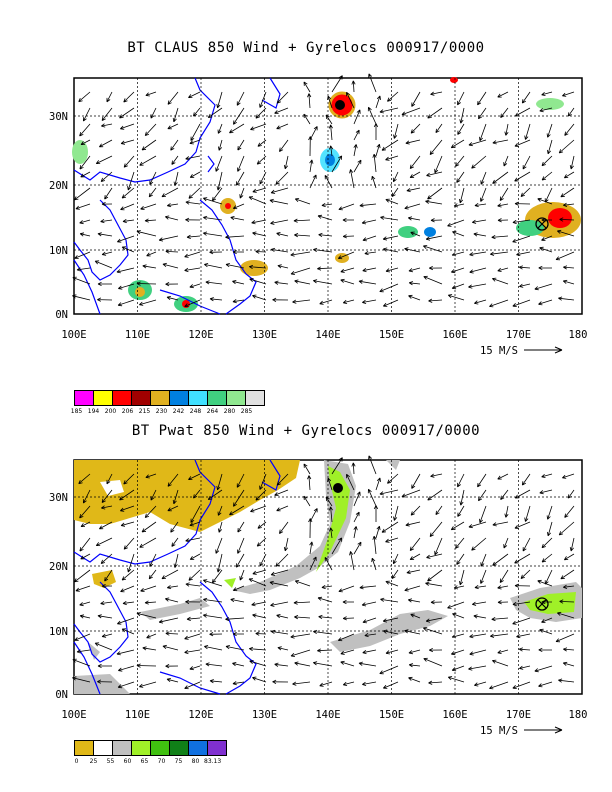 Image resolution: width=612 pixels, height=792 pixels. What do you see at coordinates (73, 335) in the screenshot?
I see `x-tick: 100E` at bounding box center [73, 335].